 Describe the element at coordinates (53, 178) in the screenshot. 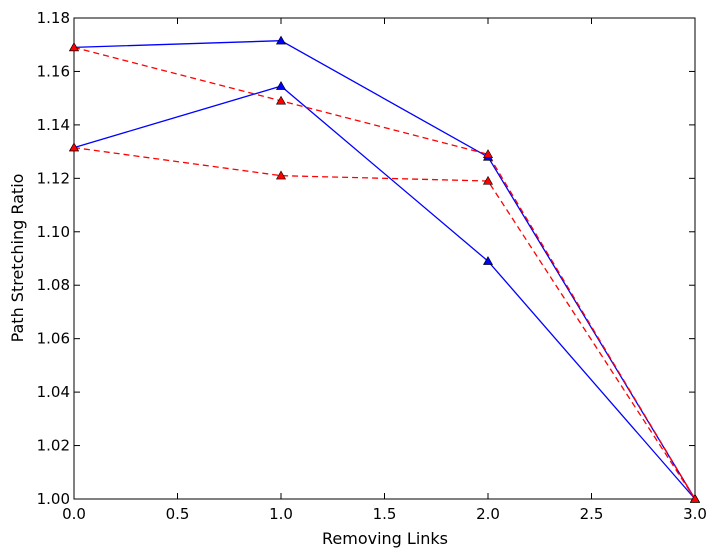

I see `y-tick-label: 1.12` at that location.